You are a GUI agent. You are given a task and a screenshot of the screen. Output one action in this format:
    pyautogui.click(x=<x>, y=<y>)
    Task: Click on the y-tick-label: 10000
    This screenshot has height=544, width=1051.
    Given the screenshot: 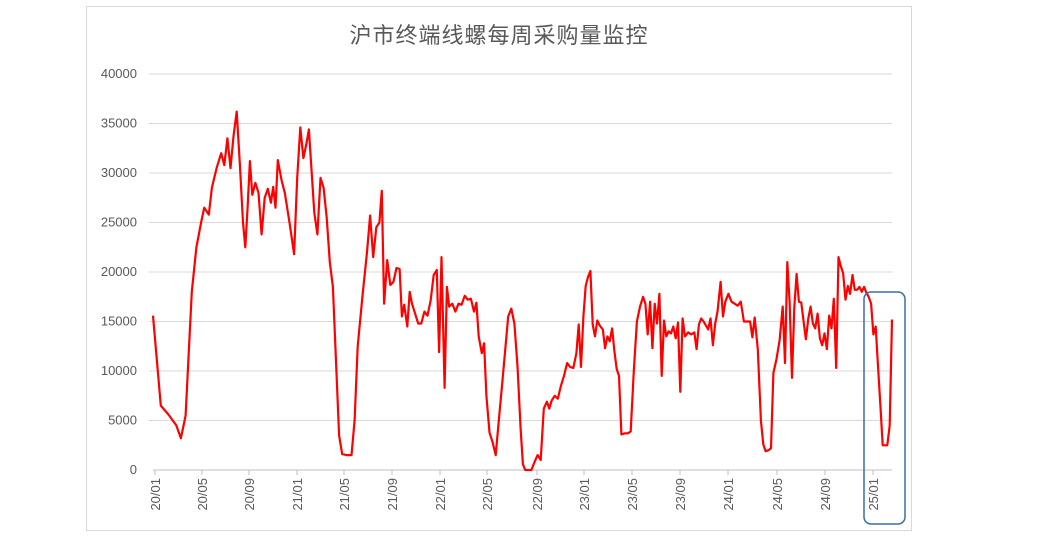 What is the action you would take?
    pyautogui.click(x=119, y=370)
    